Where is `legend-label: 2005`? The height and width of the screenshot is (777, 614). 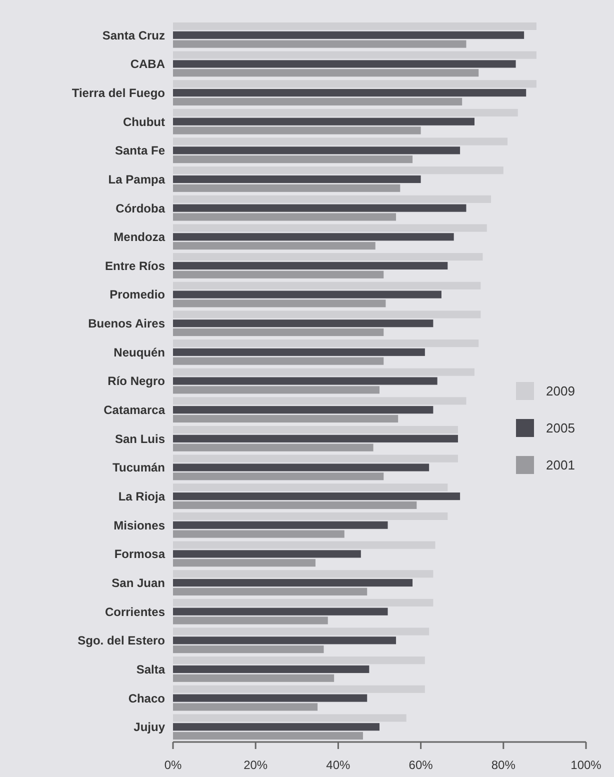 legend-label: 2005 is located at coordinates (560, 428).